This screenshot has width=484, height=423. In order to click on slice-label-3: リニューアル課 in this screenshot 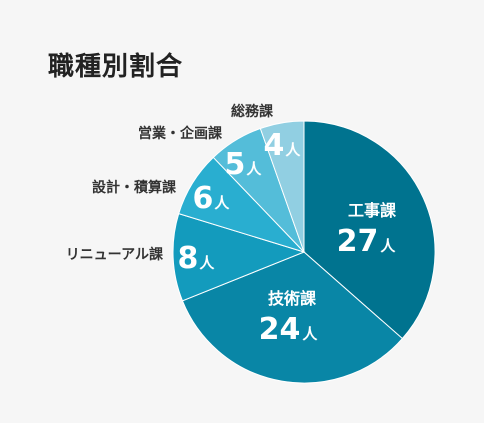, I will do `click(115, 254)`.